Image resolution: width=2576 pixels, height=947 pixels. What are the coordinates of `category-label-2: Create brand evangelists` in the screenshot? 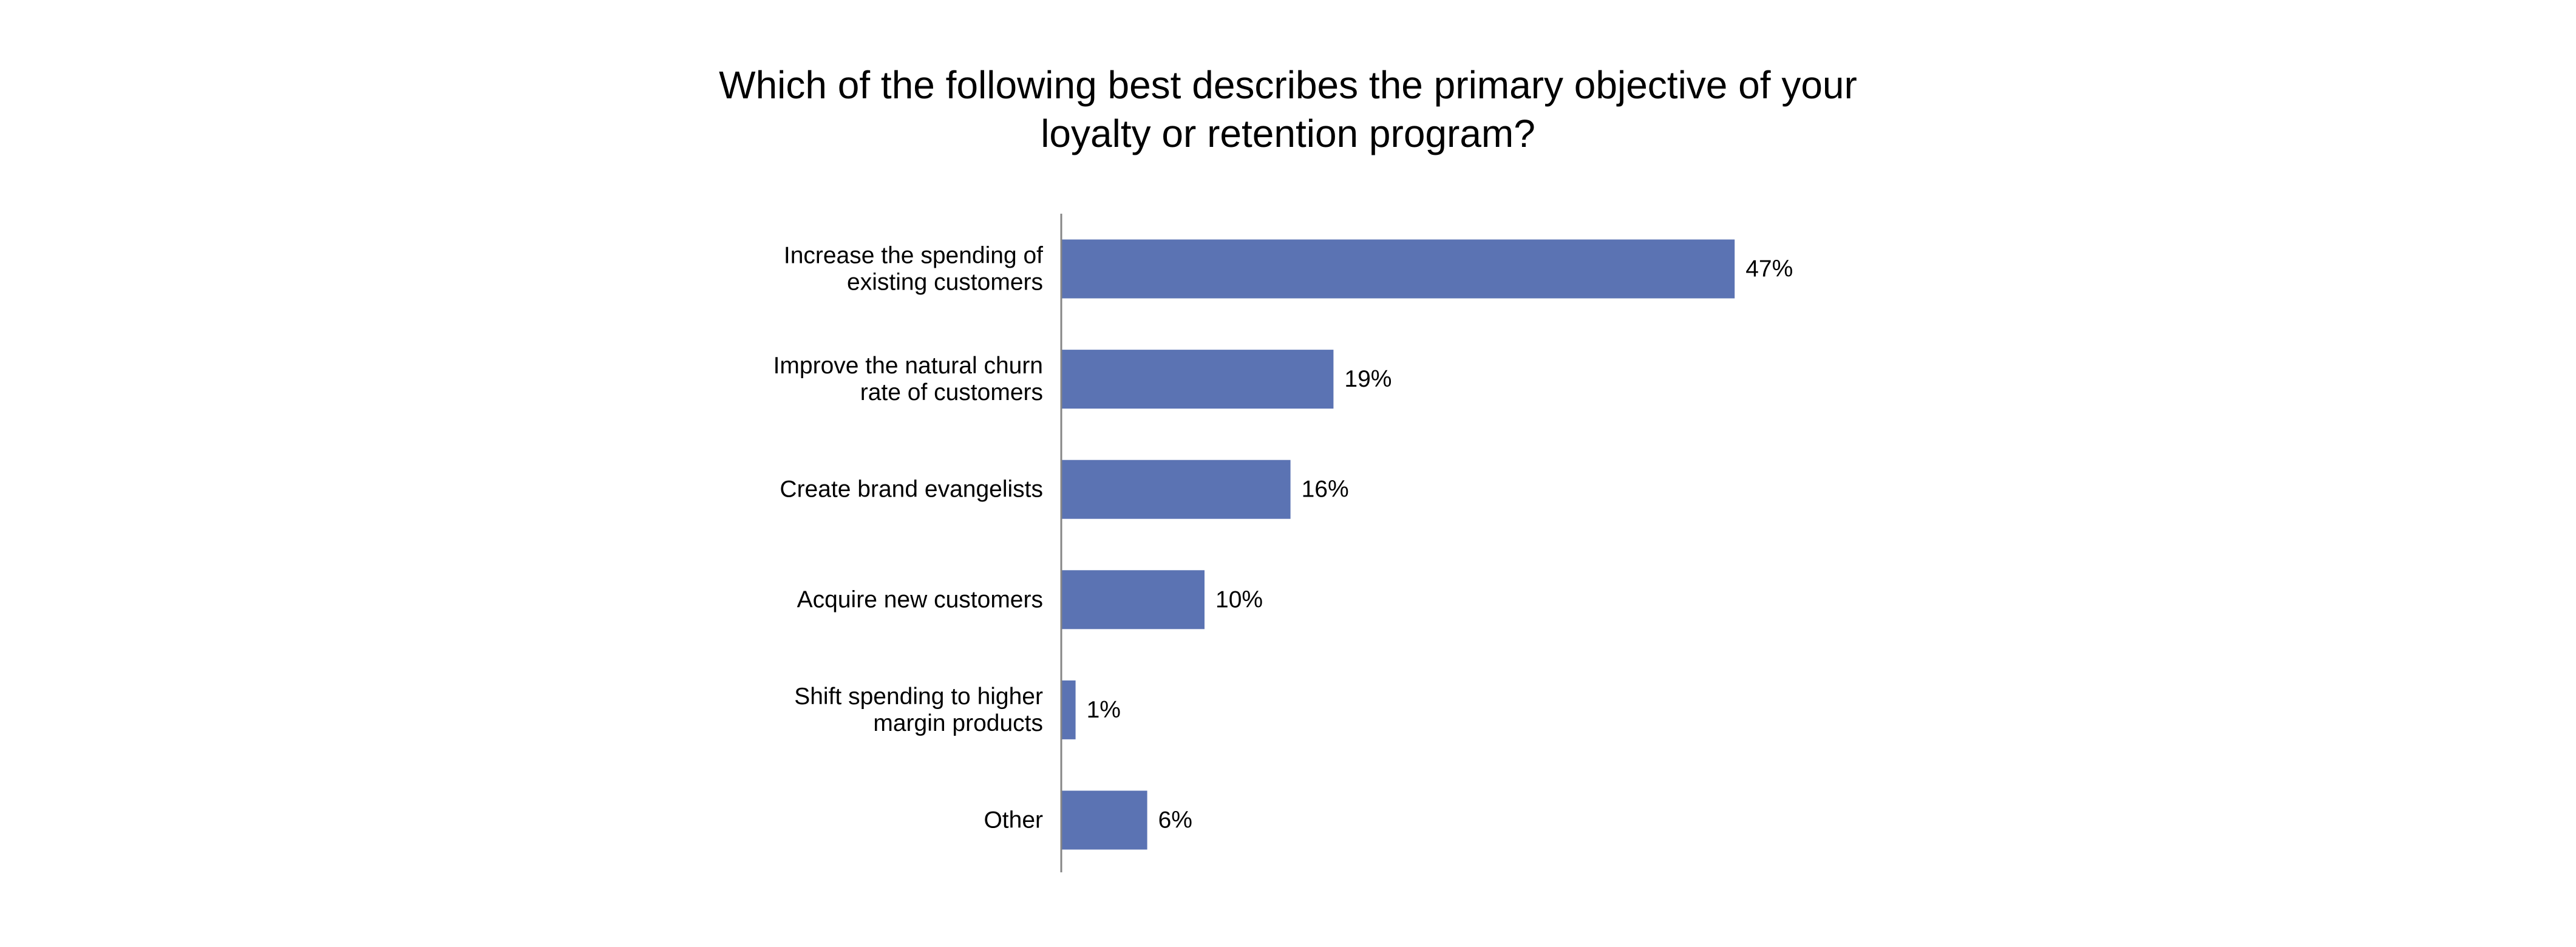 It's located at (911, 490).